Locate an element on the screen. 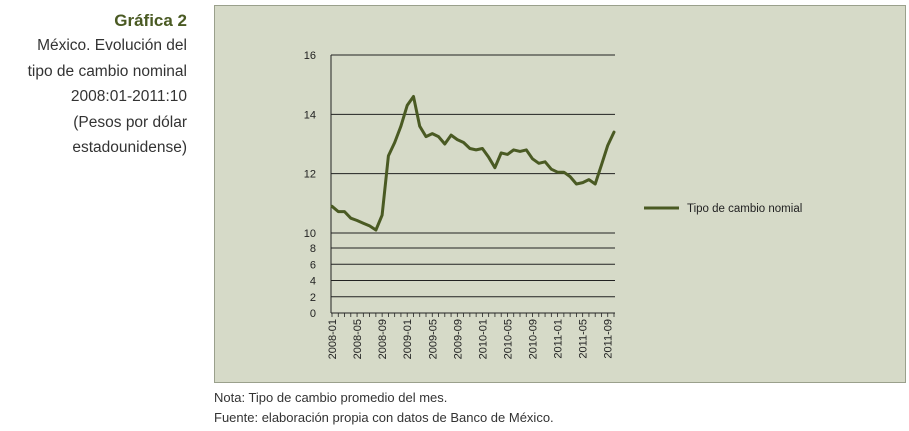  x-tick-label: 2009-01 is located at coordinates (408, 339).